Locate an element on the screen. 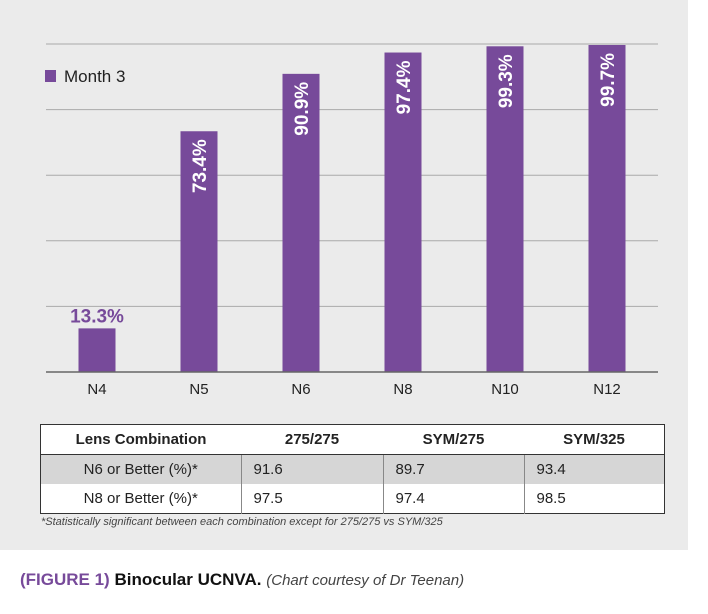 The image size is (708, 614). legend-swatch is located at coordinates (50, 76).